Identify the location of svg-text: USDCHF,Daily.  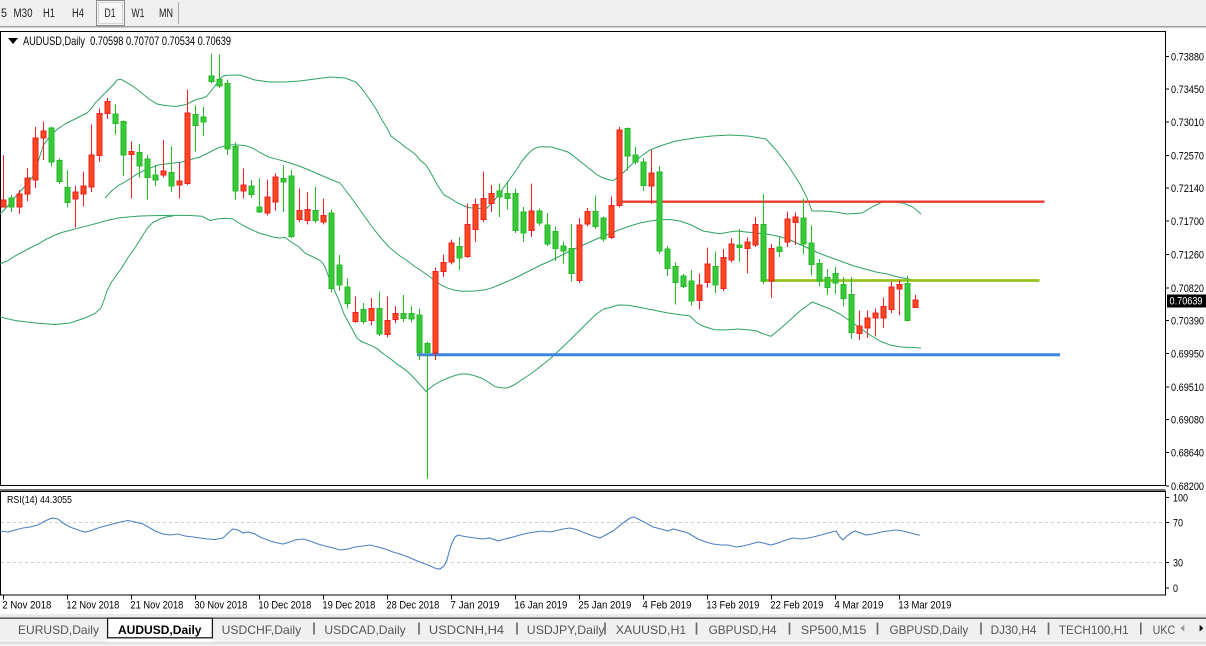
(262, 630).